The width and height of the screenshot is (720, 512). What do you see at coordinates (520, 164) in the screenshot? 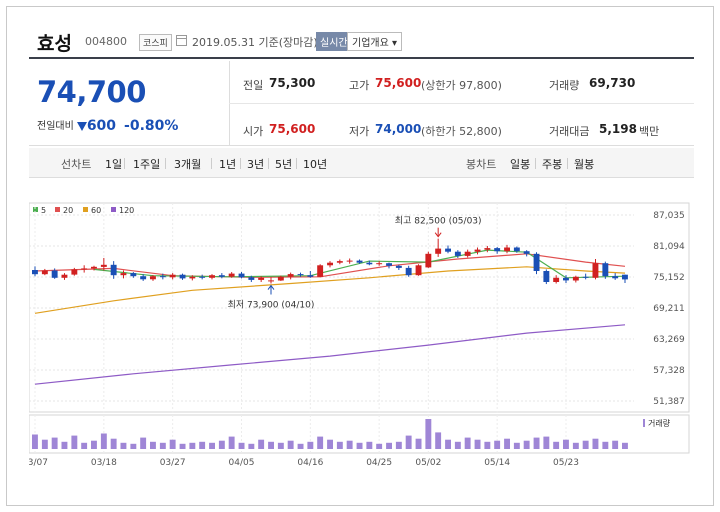
I see `tab-daily: 일봉` at bounding box center [520, 164].